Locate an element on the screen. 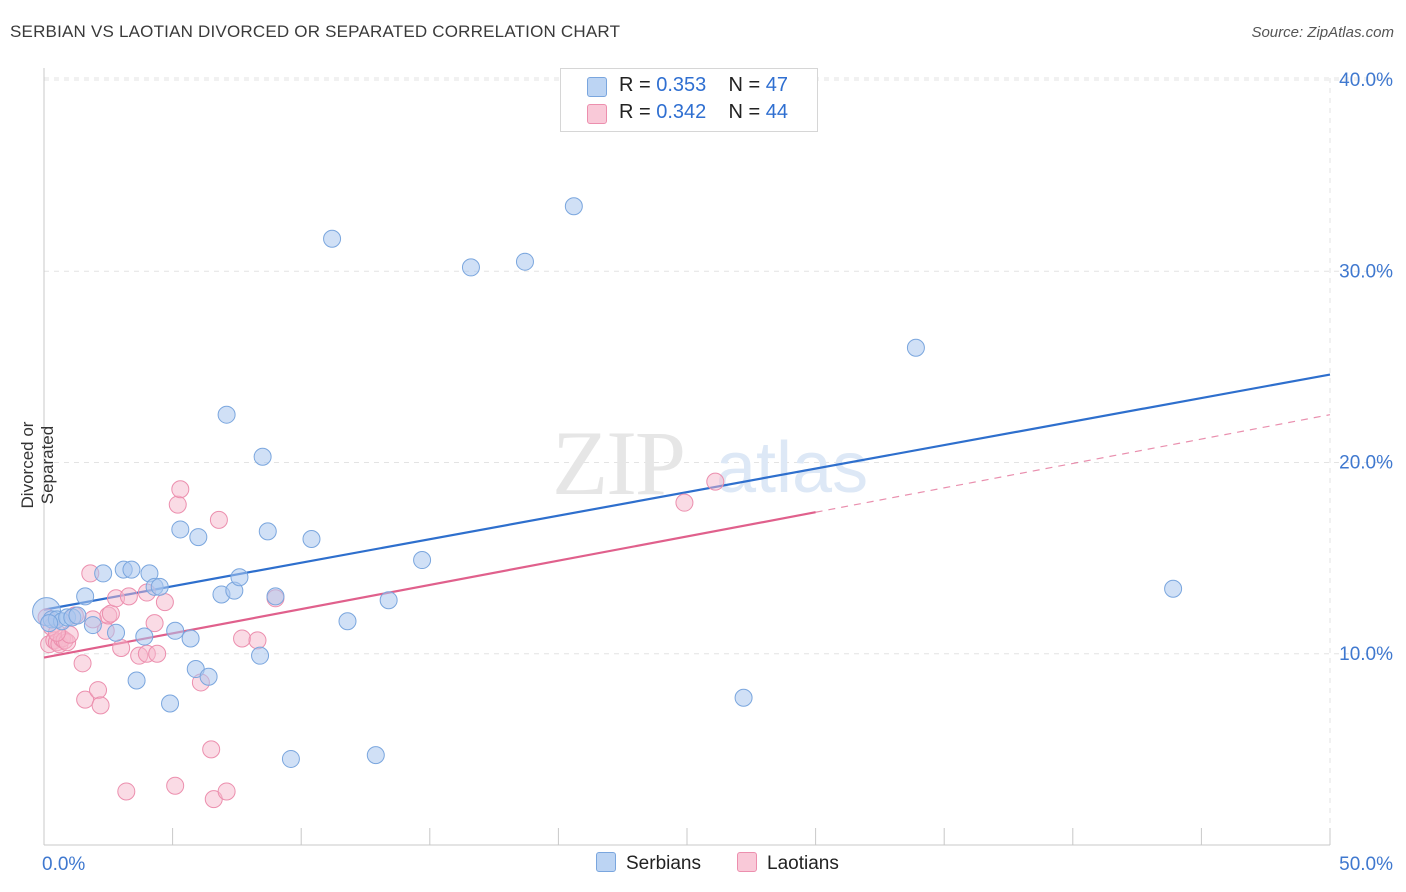 The width and height of the screenshot is (1406, 892). legend-n-value: 44 is located at coordinates (777, 112).